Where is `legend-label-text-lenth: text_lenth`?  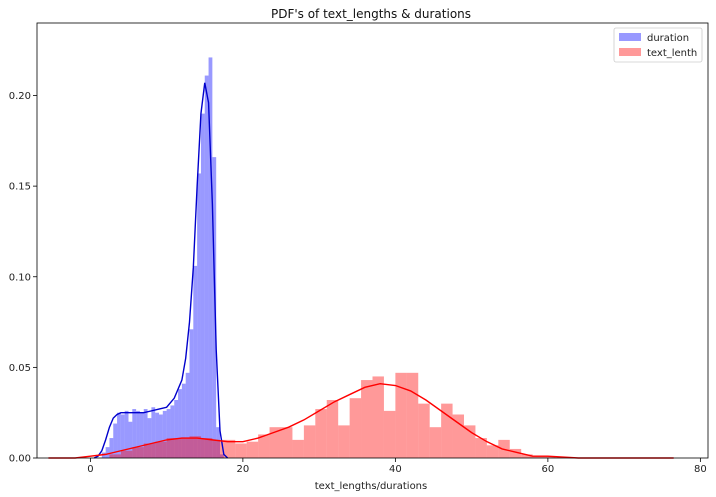 legend-label-text-lenth: text_lenth is located at coordinates (672, 53).